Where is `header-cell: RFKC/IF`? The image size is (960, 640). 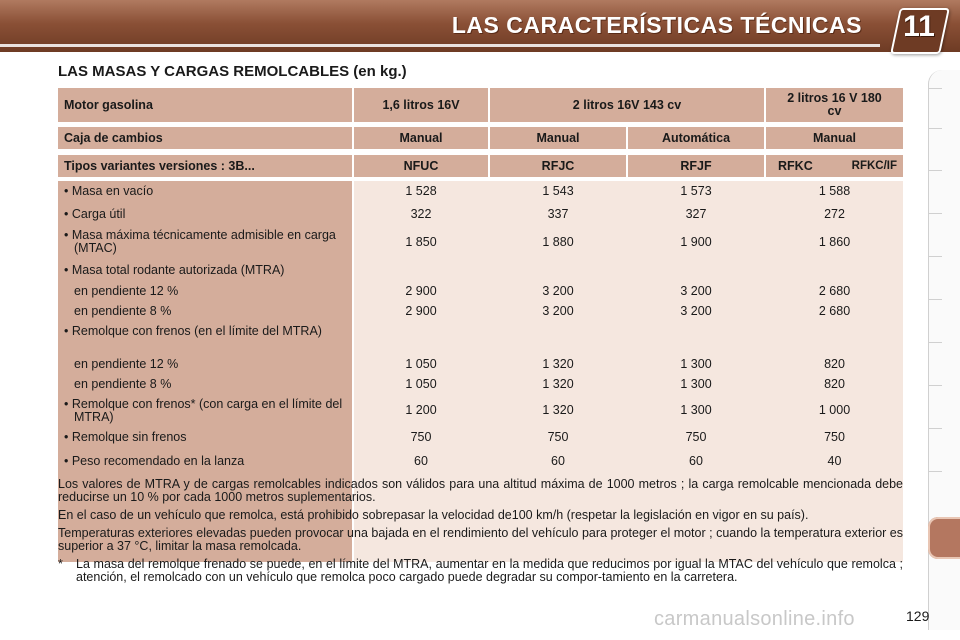 header-cell: RFKC/IF is located at coordinates (874, 165).